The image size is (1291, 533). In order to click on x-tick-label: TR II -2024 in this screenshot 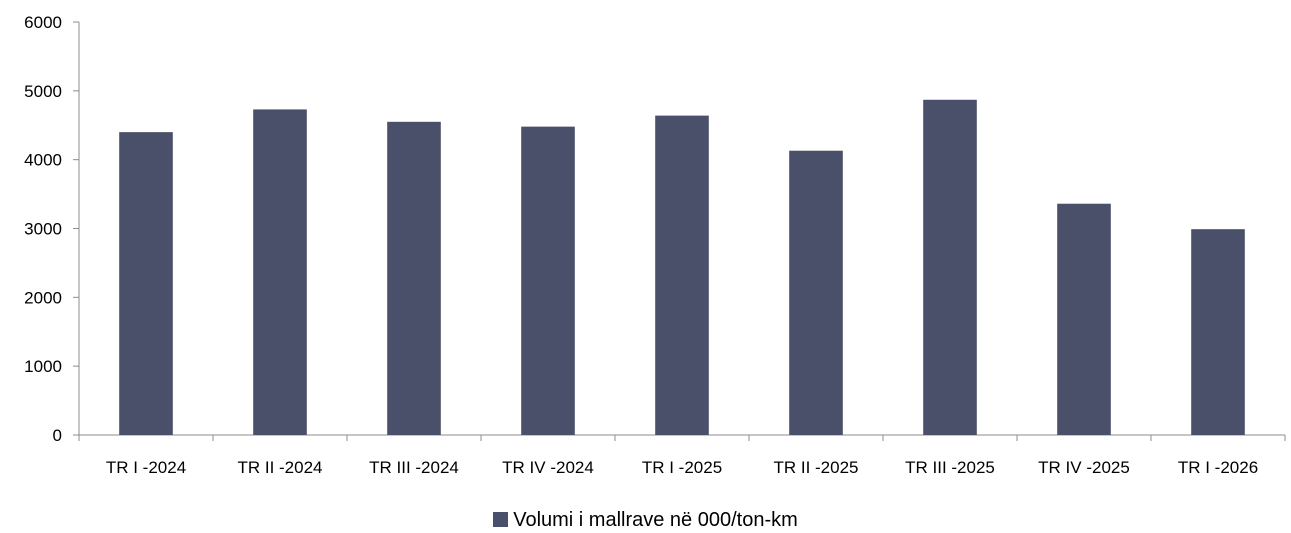, I will do `click(279, 467)`.